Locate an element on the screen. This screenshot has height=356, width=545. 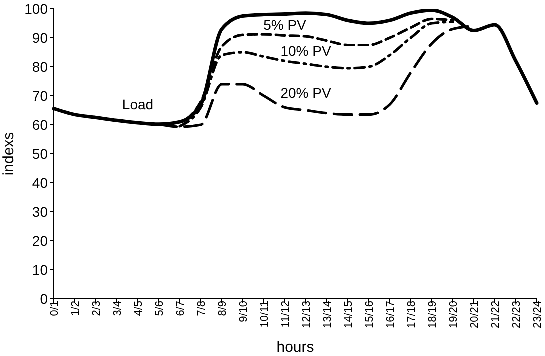
y-tick-label: 70 is located at coordinates (40, 96).